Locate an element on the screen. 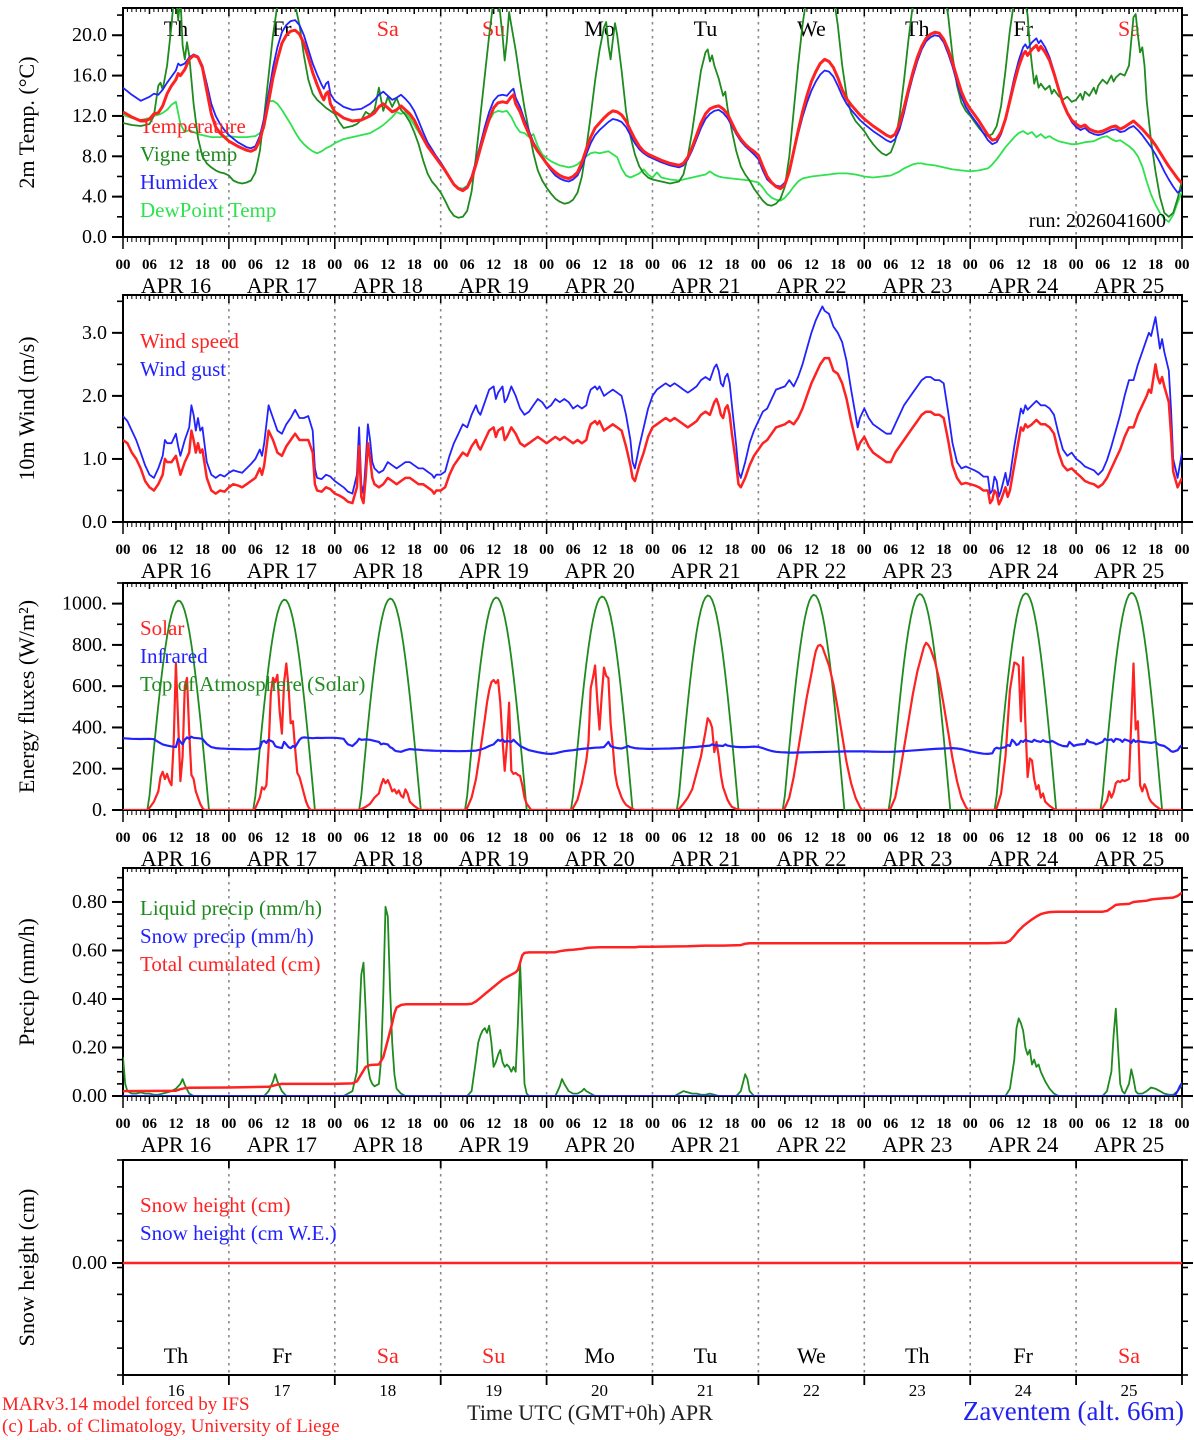 This screenshot has height=1440, width=1194. series-infrared is located at coordinates (652, 745).